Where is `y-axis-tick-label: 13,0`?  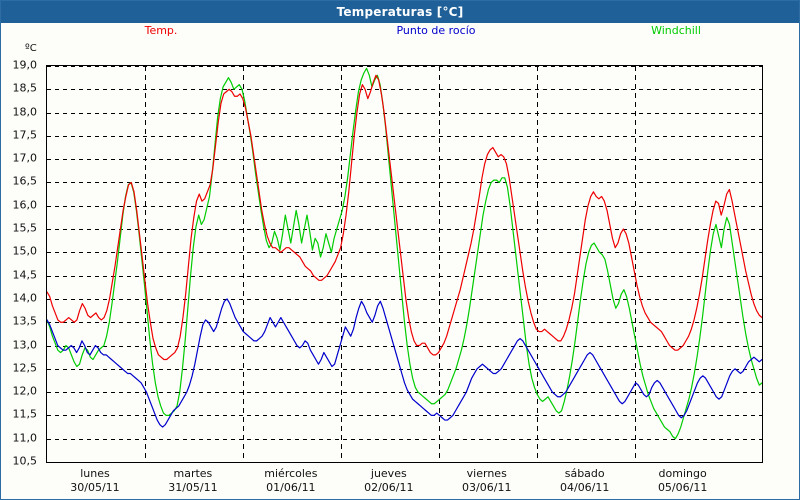
y-axis-tick-label: 13,0 is located at coordinates (25, 345).